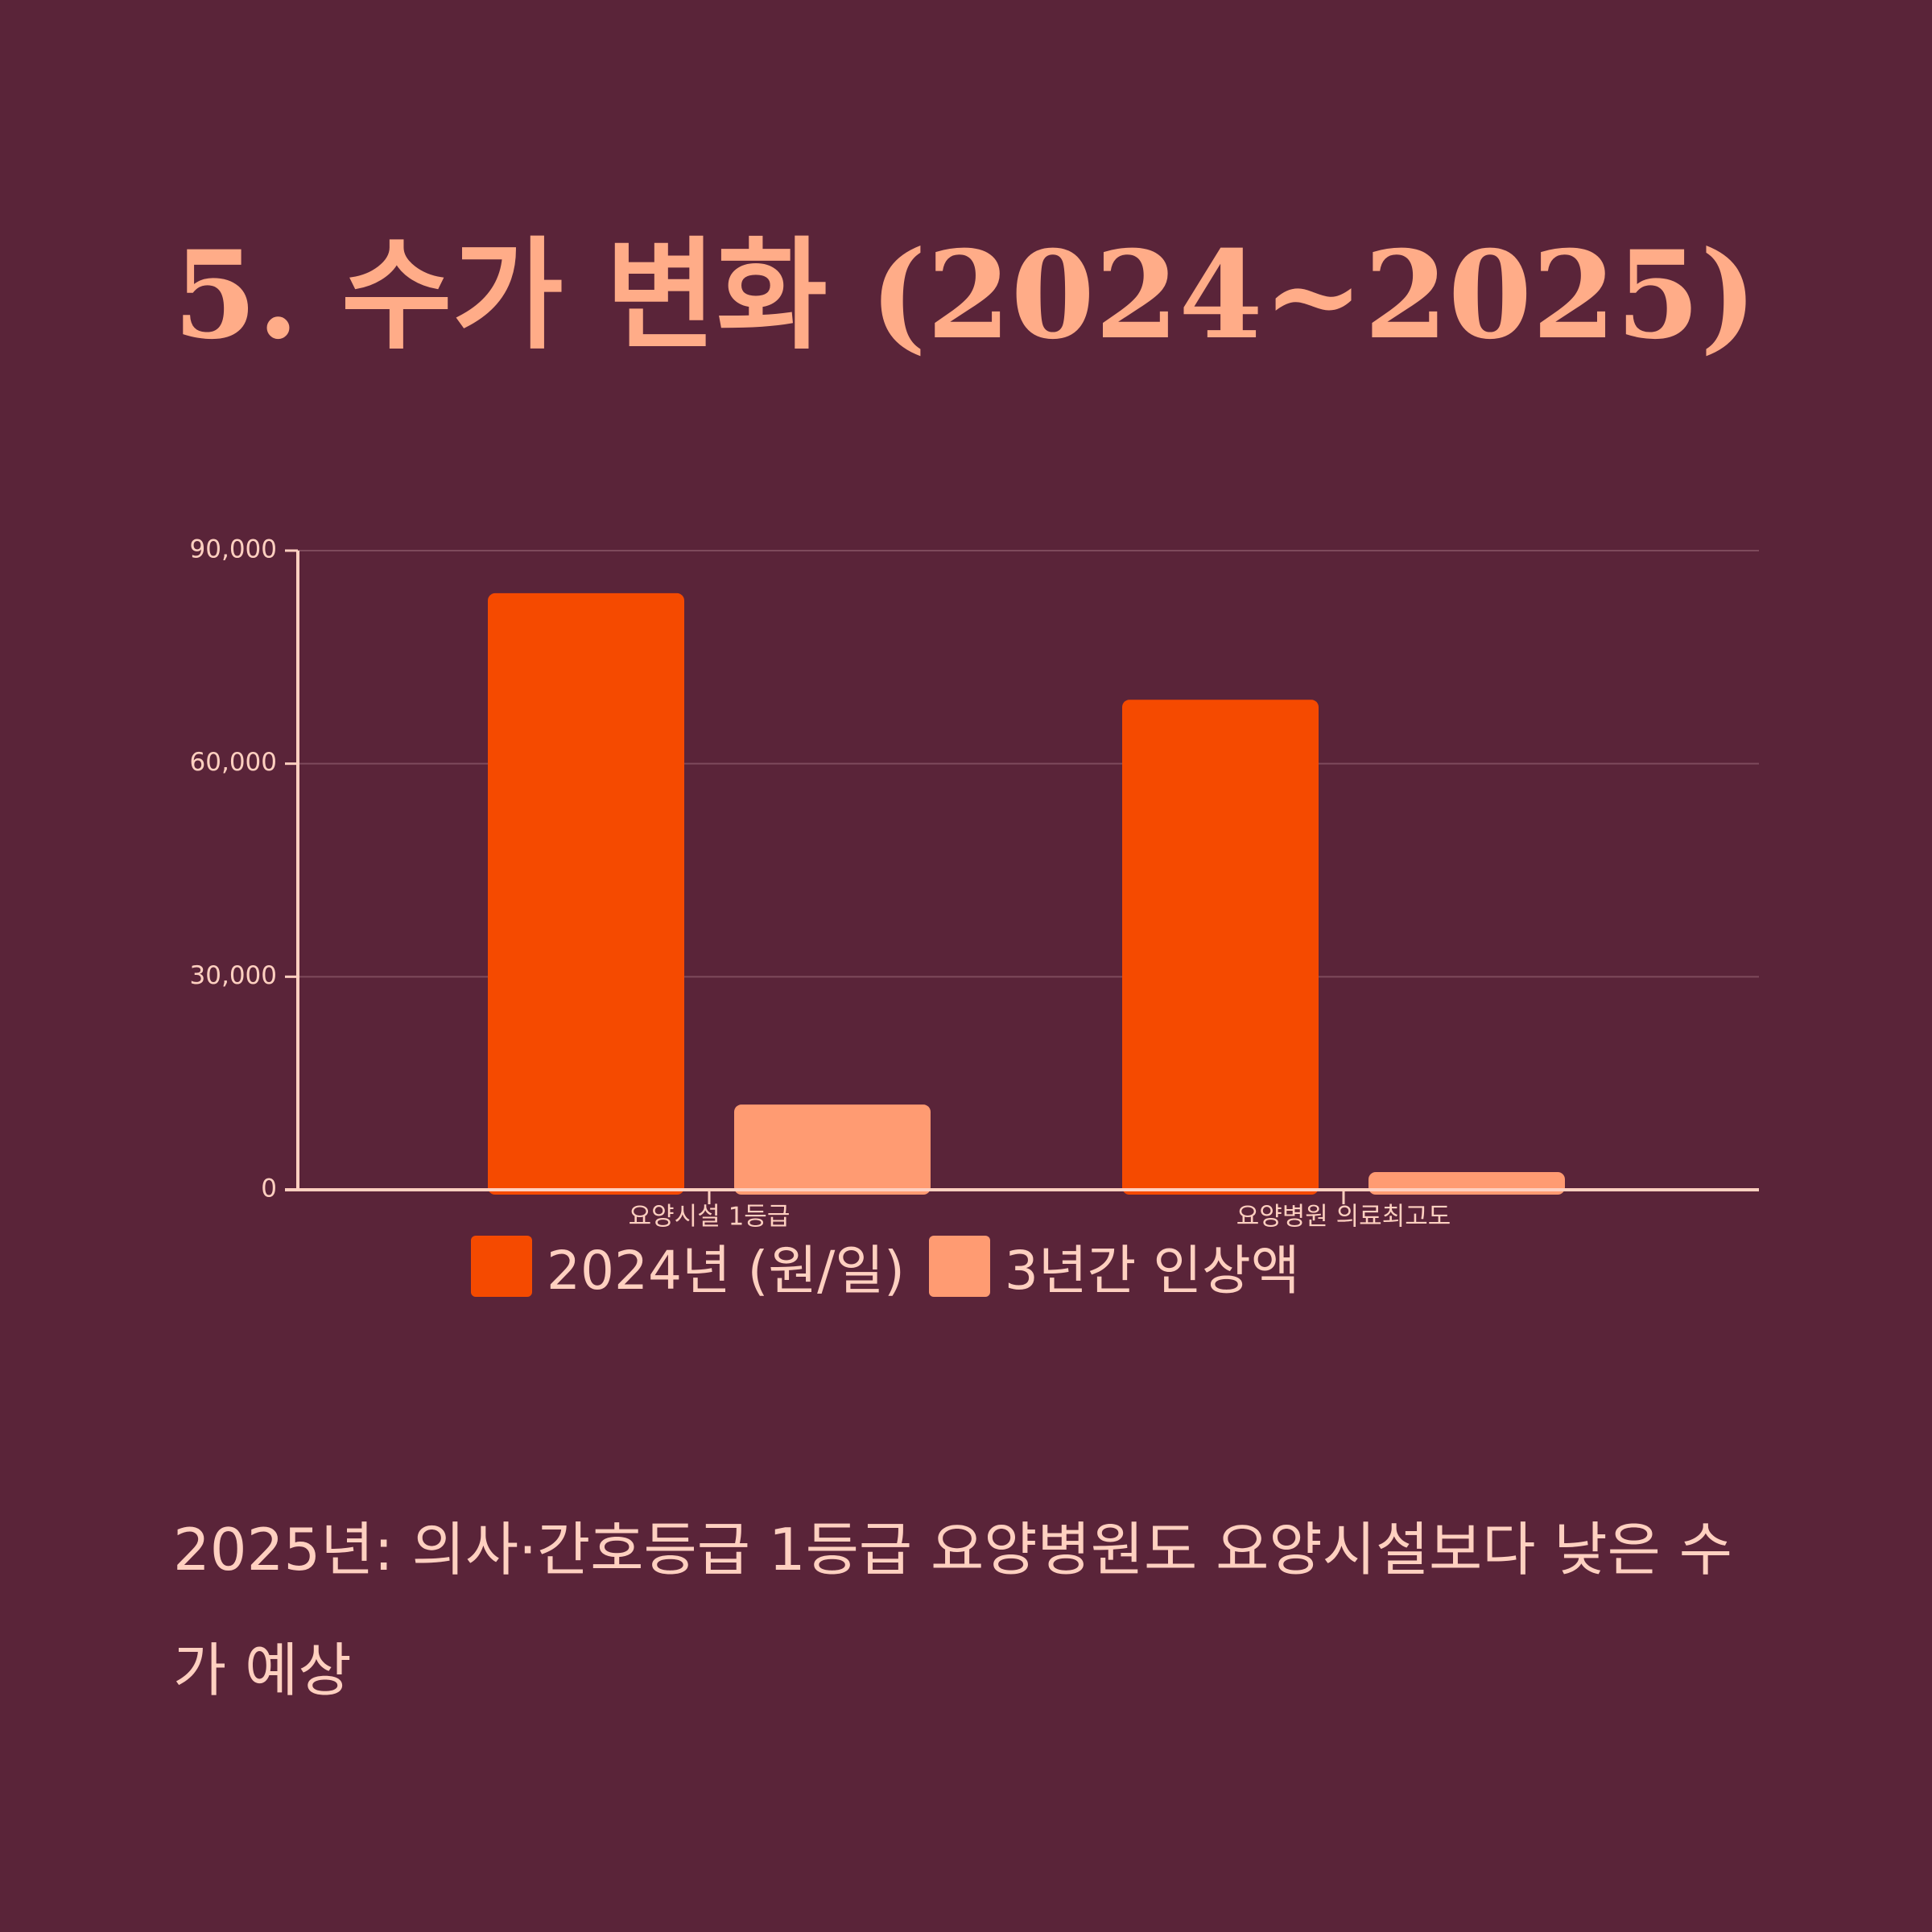 This screenshot has height=1932, width=1932. I want to click on caption-text: 2025년: 의사·간호등급 1등급 요양병원도 요양시설보다 낮은 수가 예상, so click(953, 1610).